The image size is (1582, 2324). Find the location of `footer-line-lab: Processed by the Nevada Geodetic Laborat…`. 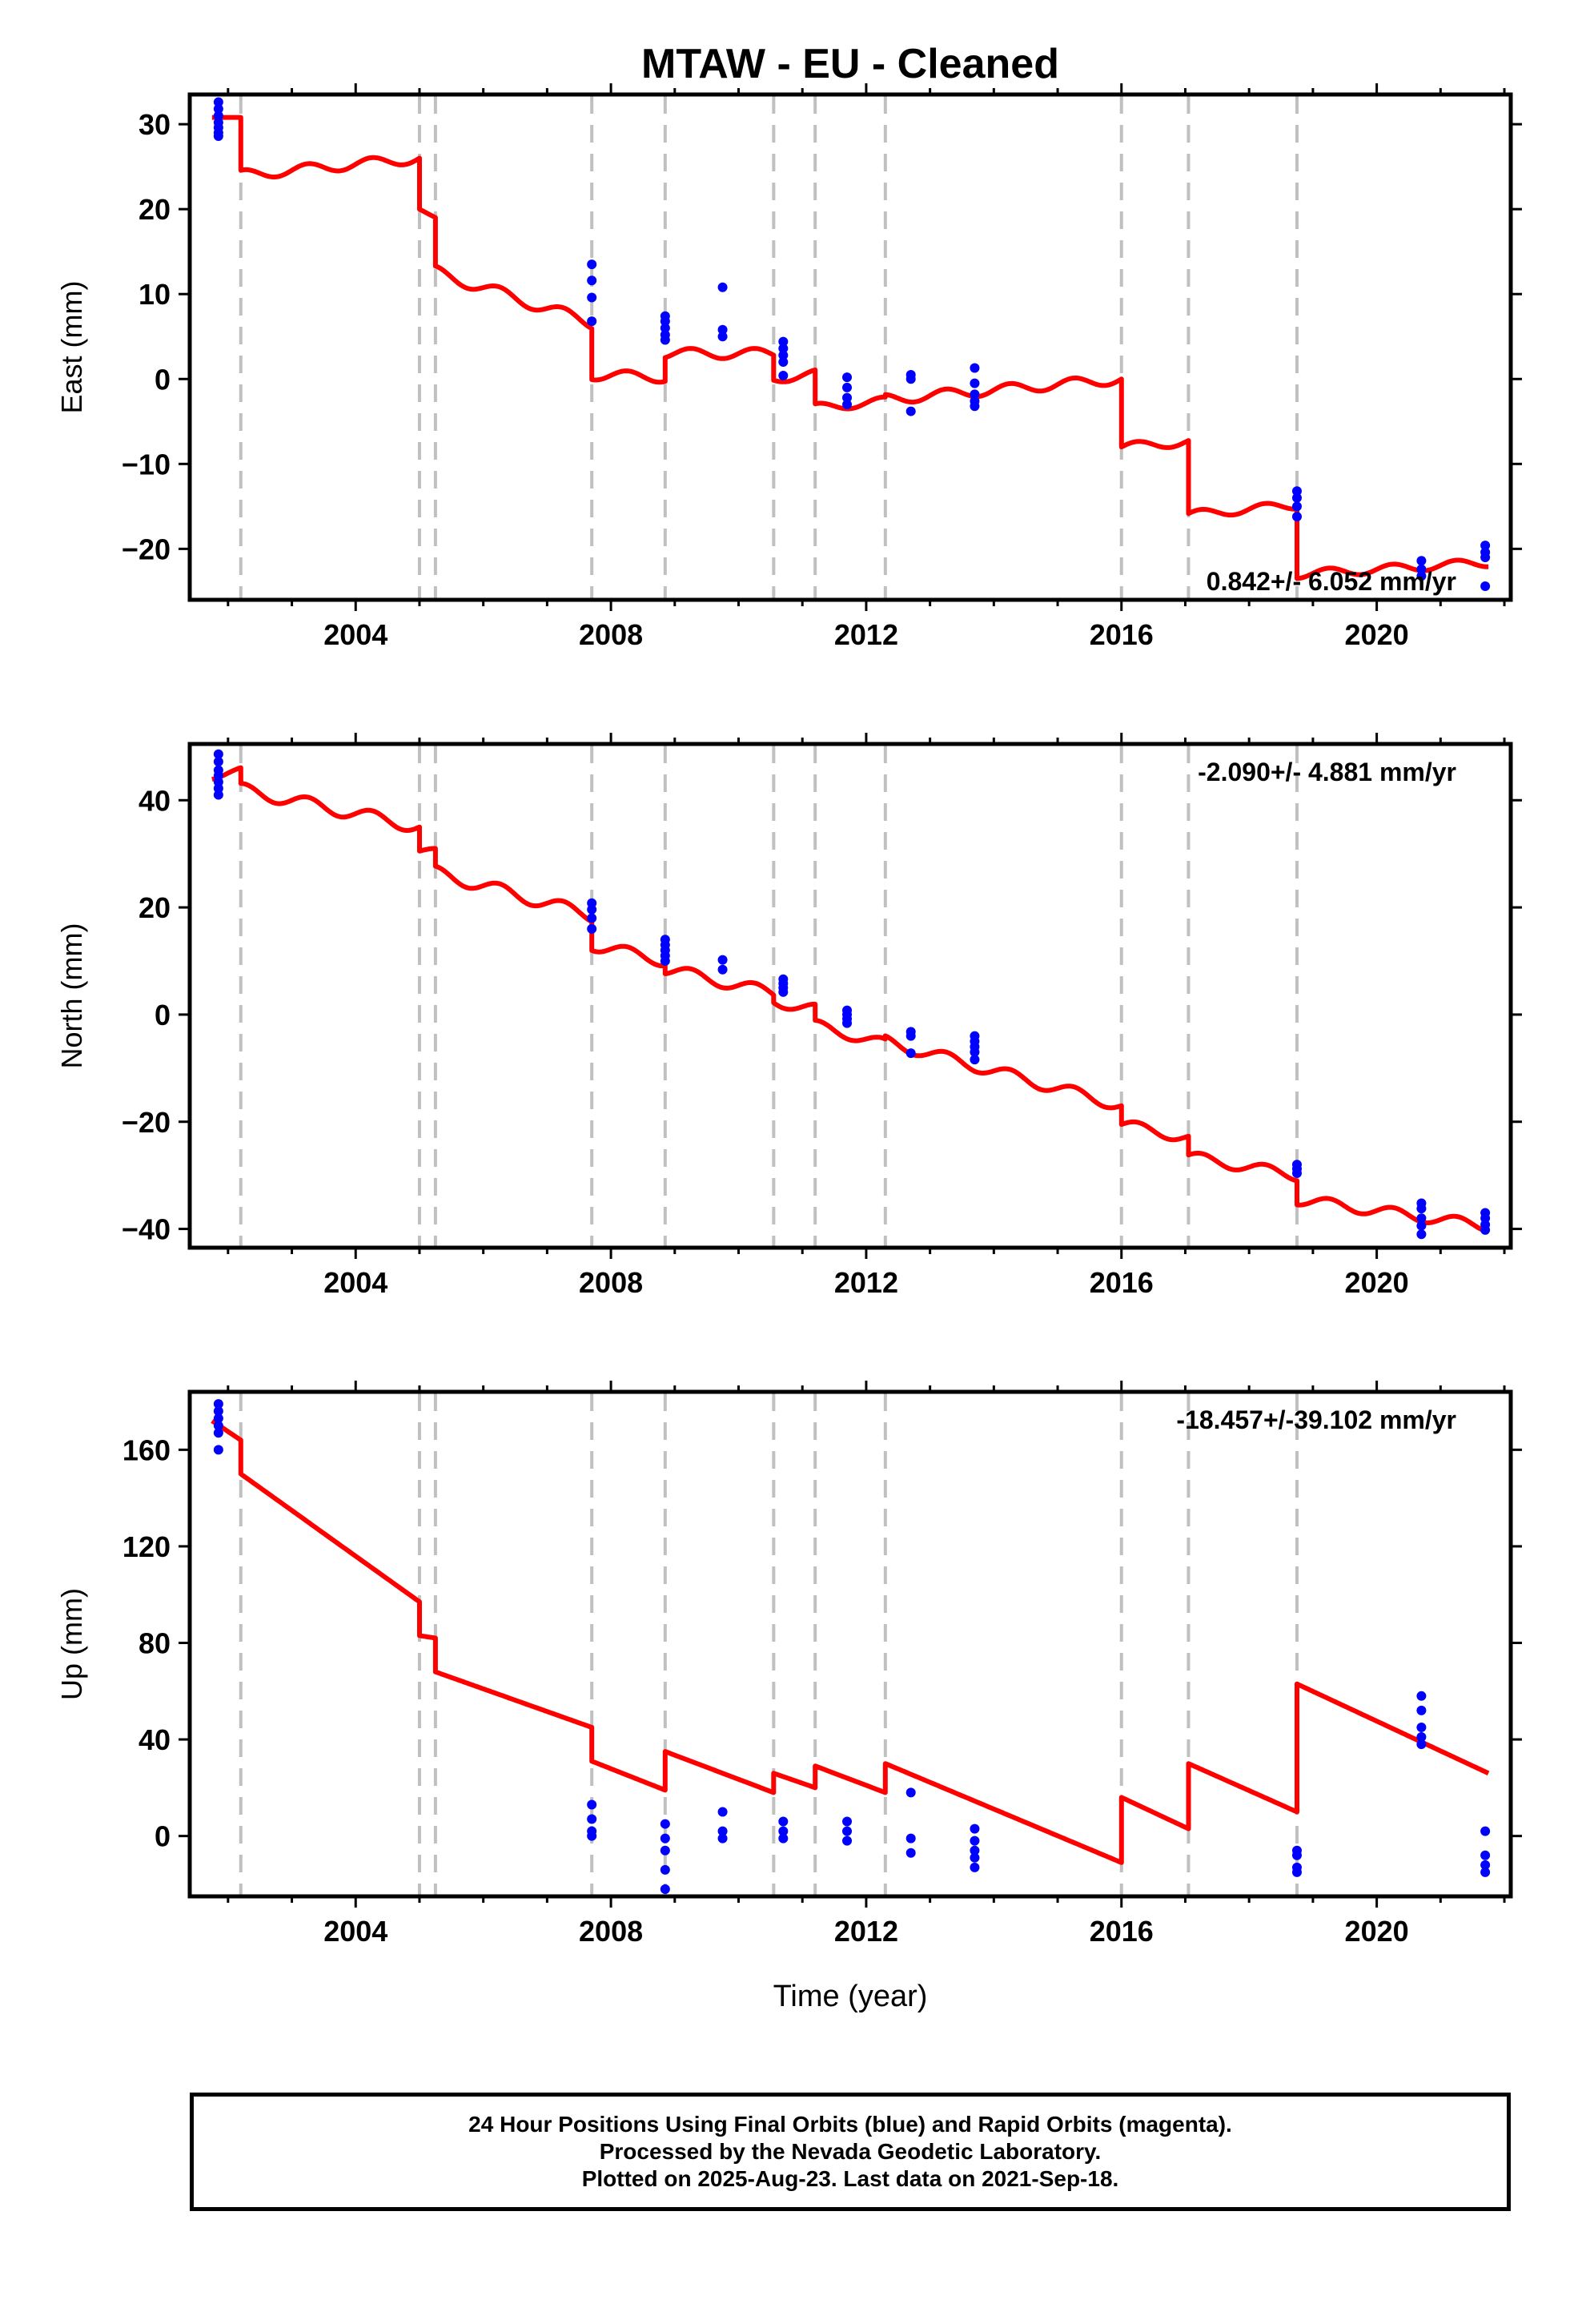

footer-line-lab: Processed by the Nevada Geodetic Laborat… is located at coordinates (850, 2151).